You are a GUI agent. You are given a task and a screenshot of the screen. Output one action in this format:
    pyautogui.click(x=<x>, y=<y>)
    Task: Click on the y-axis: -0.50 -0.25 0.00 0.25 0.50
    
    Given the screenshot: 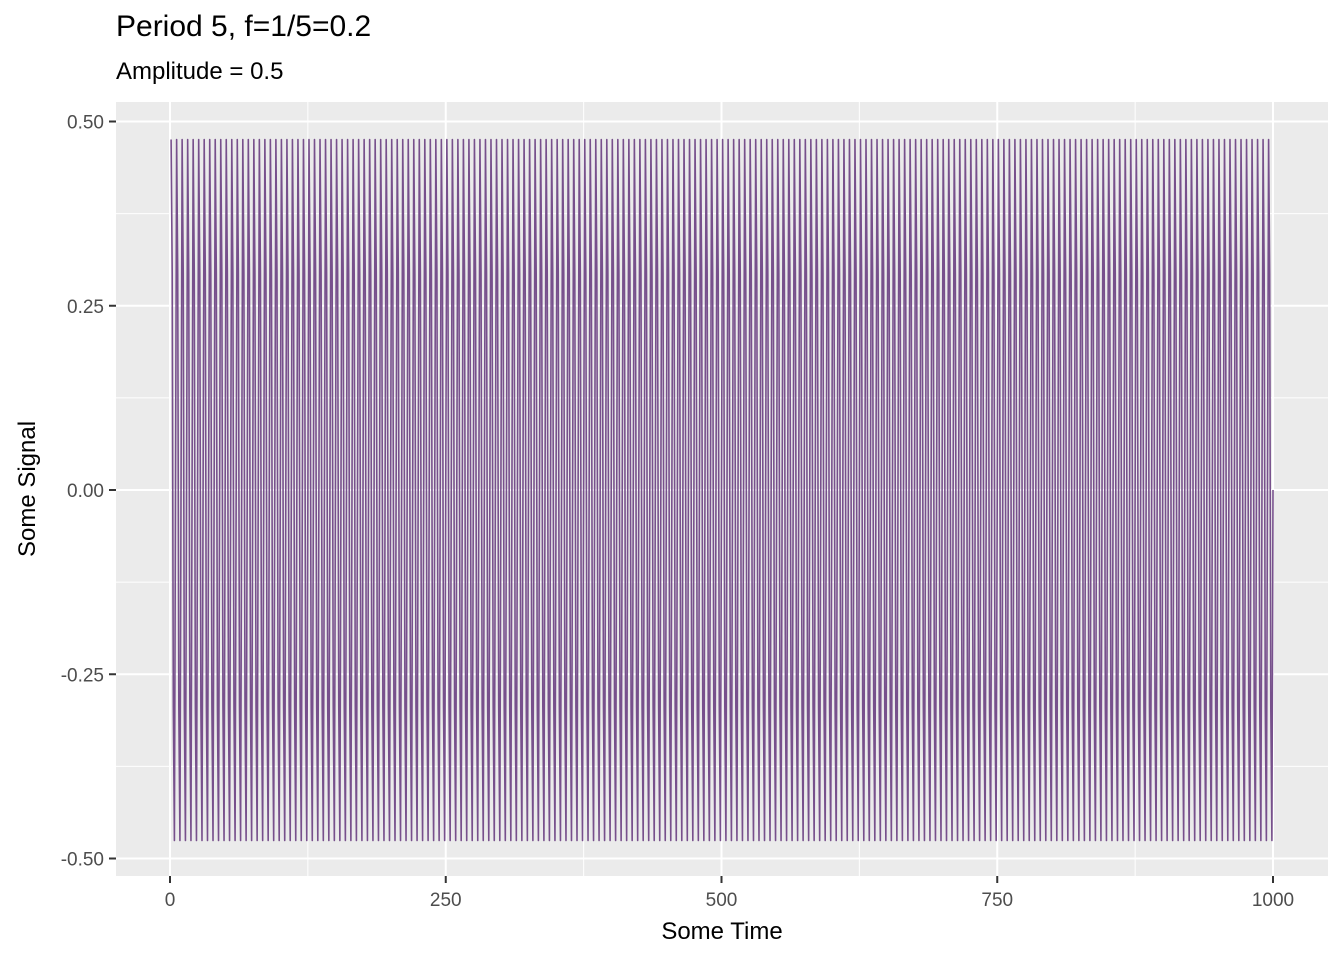 What is the action you would take?
    pyautogui.click(x=88, y=492)
    